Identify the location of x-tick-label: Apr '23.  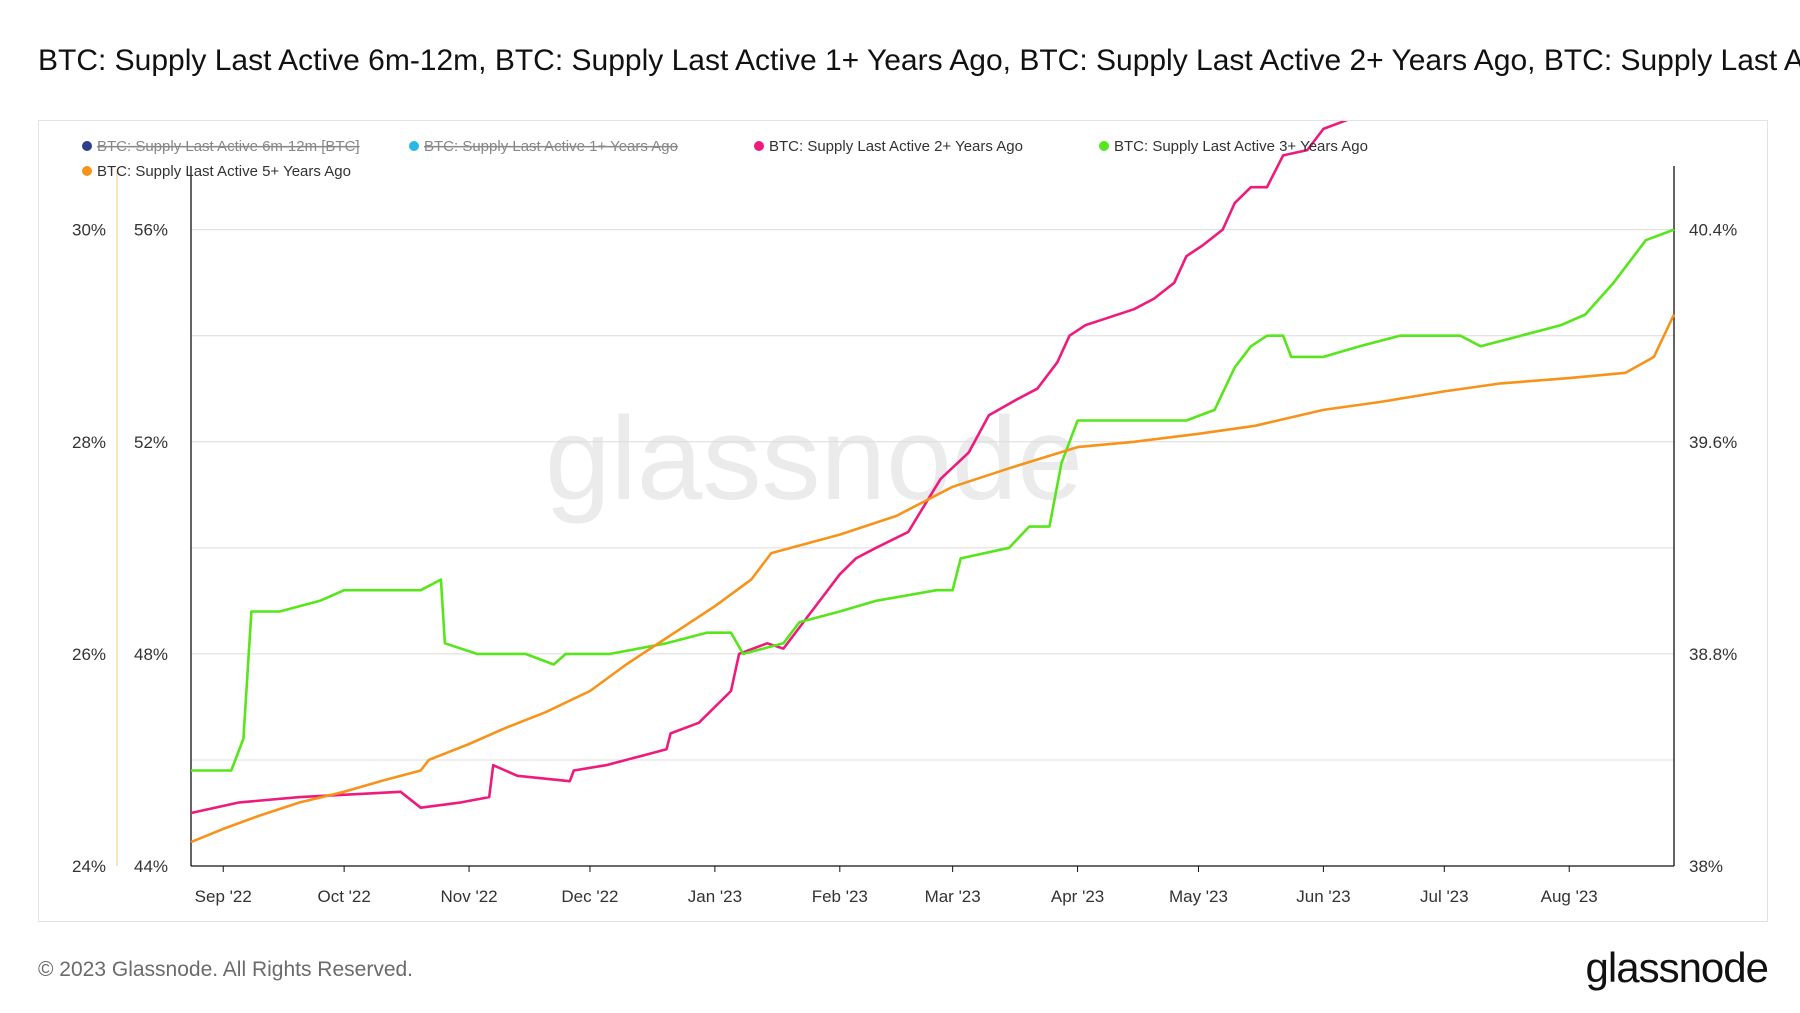
(1077, 896).